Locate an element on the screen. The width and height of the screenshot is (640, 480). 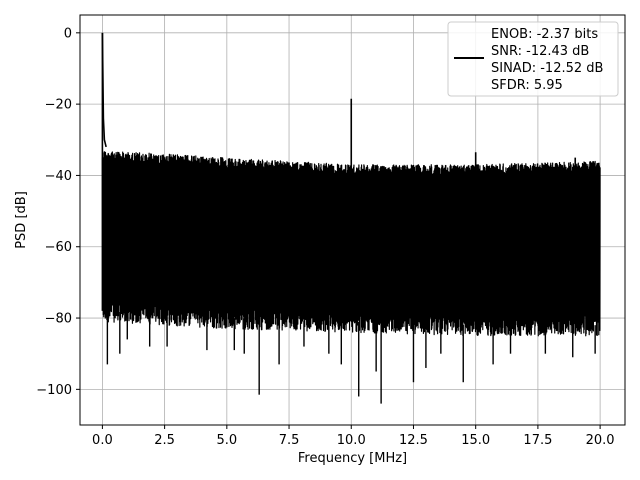
x-tick-label: 17.5 is located at coordinates (537, 440).